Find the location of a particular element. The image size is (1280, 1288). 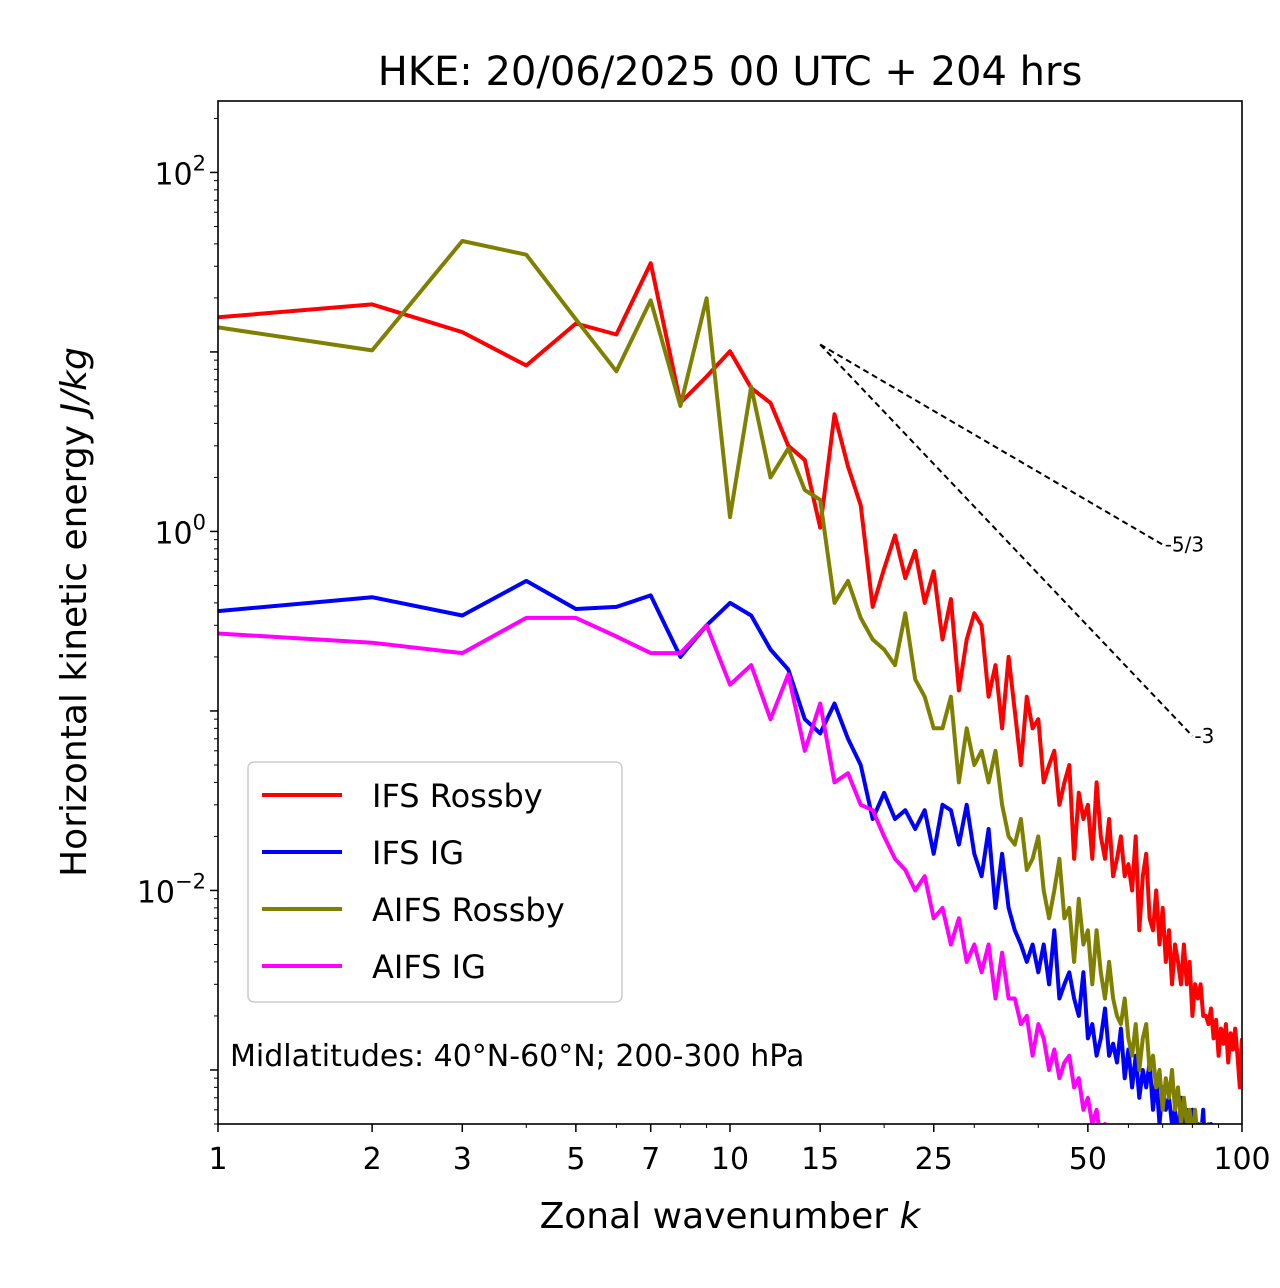

x-tick-label: 2 is located at coordinates (372, 1159).